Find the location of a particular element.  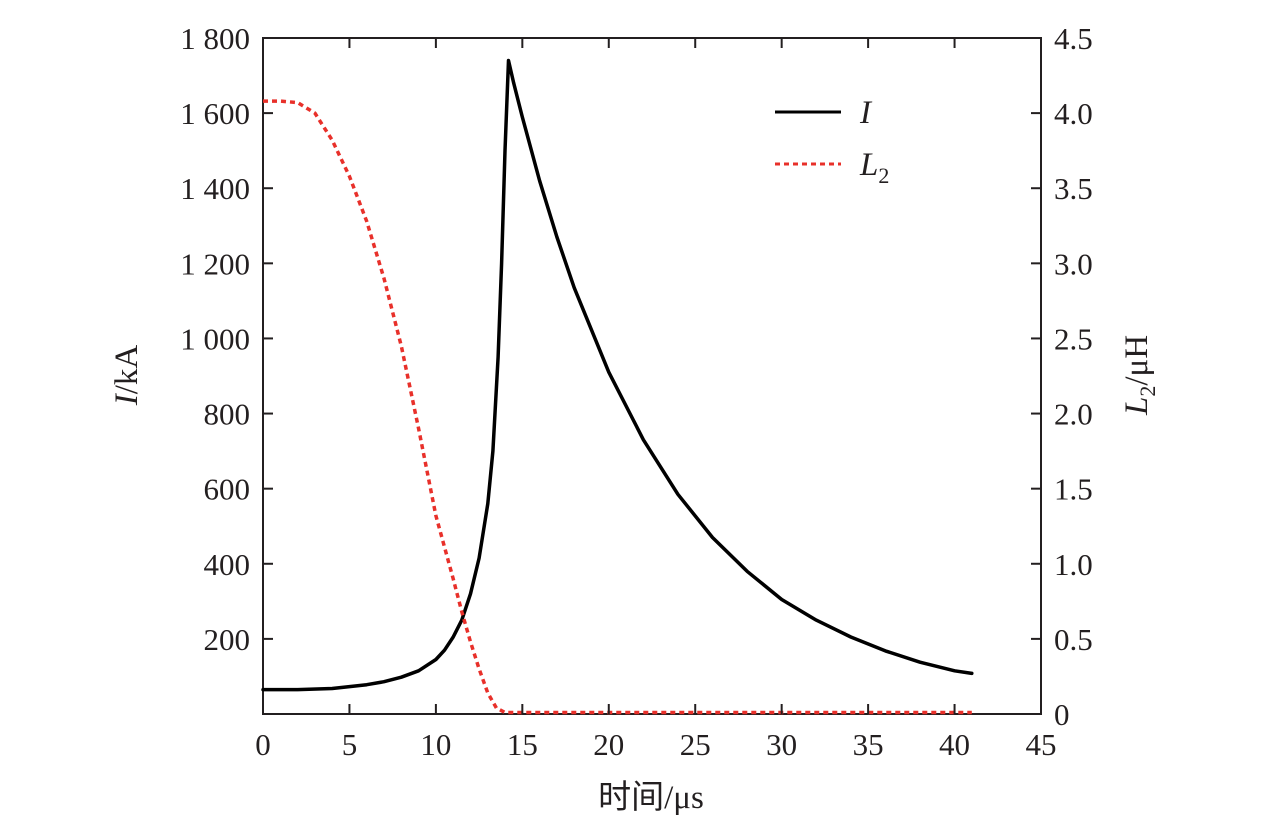

legend-label-L2: L2 is located at coordinates (874, 167).